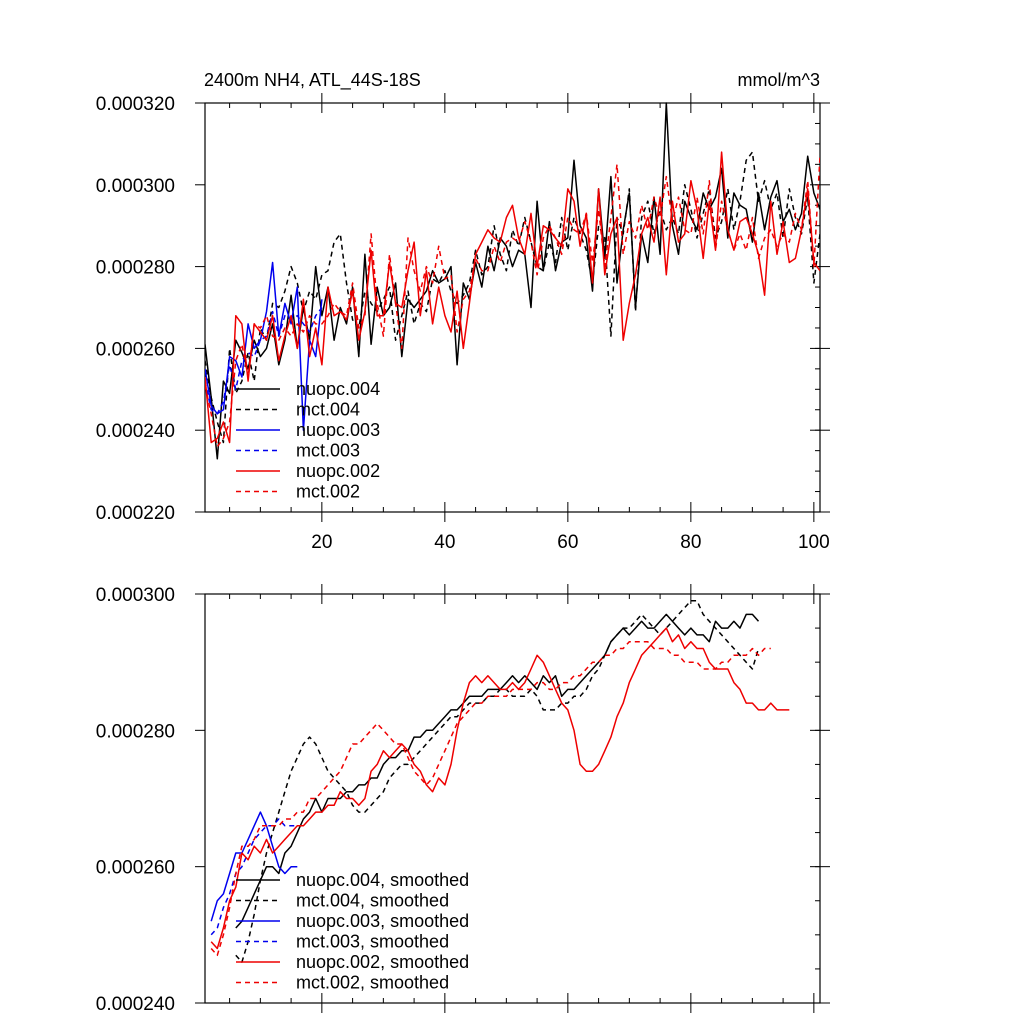 The height and width of the screenshot is (1024, 1024). I want to click on legend-label: nuopc.002, so click(338, 471).